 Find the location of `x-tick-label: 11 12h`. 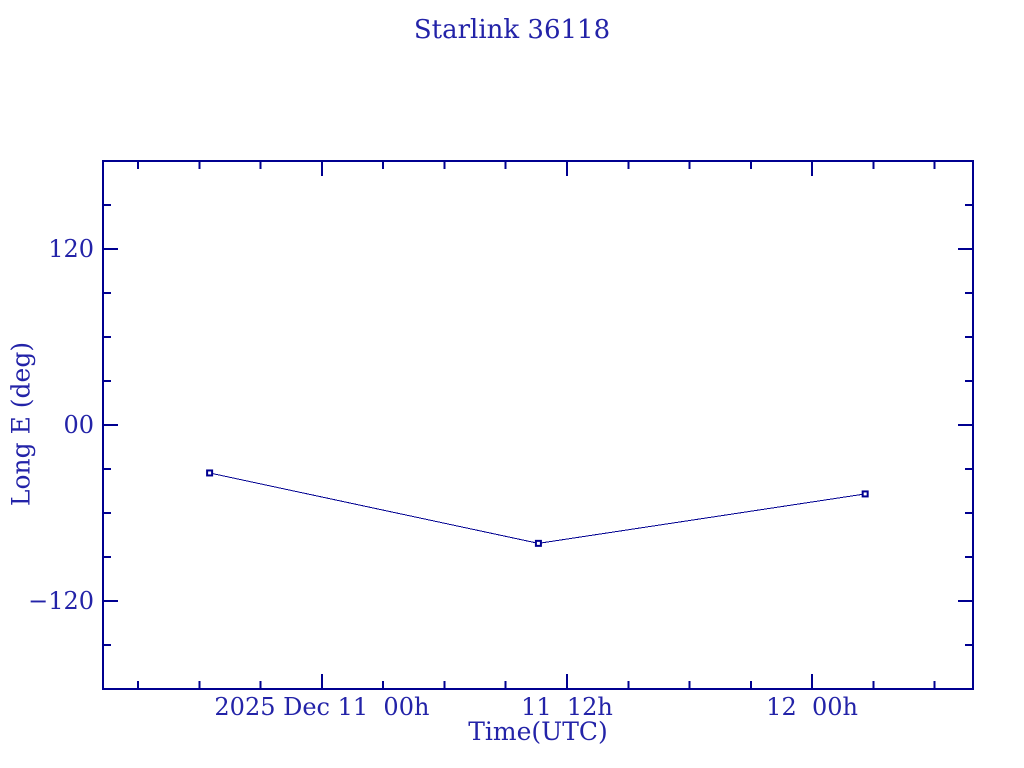

x-tick-label: 11 12h is located at coordinates (567, 707).